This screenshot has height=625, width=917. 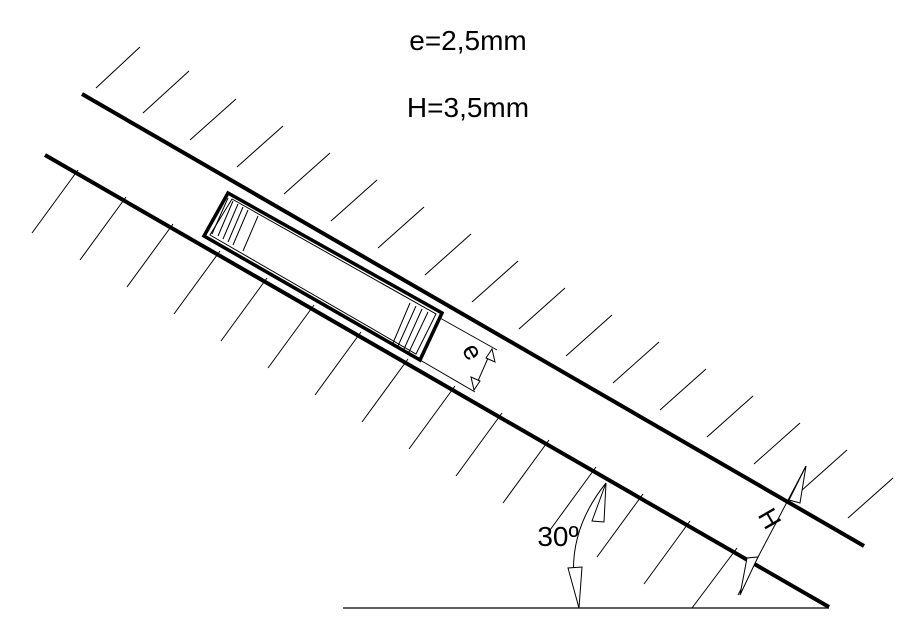 What do you see at coordinates (587, 545) in the screenshot?
I see `angle-30-marker` at bounding box center [587, 545].